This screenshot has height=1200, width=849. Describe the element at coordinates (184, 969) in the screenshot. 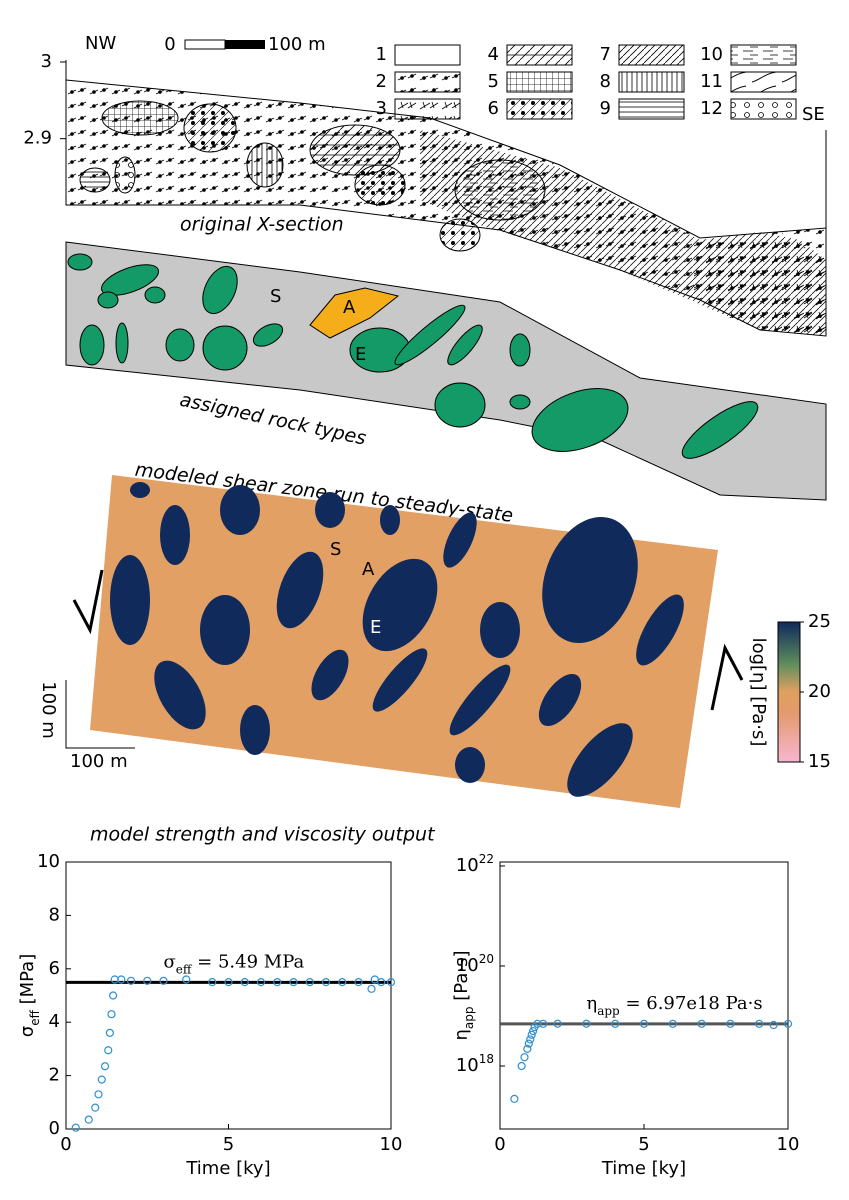

I see `subscript: eff` at that location.